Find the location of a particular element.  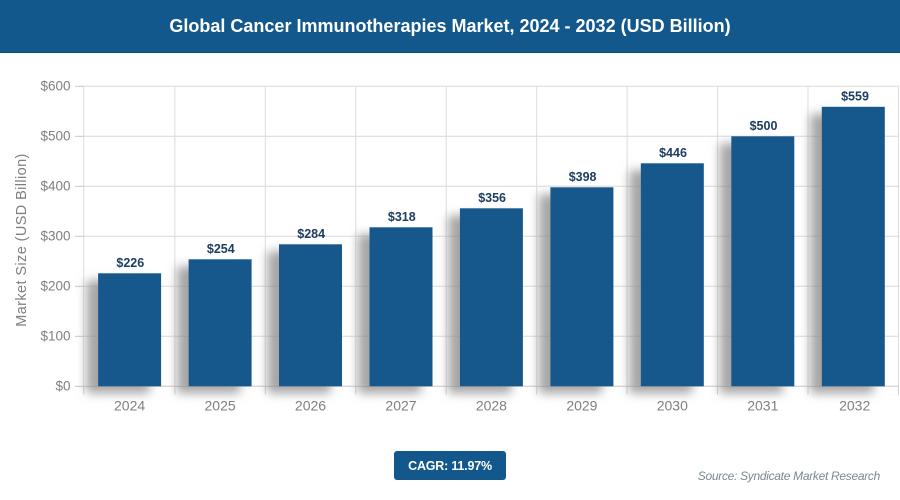

svg-text: $100 is located at coordinates (55, 336).